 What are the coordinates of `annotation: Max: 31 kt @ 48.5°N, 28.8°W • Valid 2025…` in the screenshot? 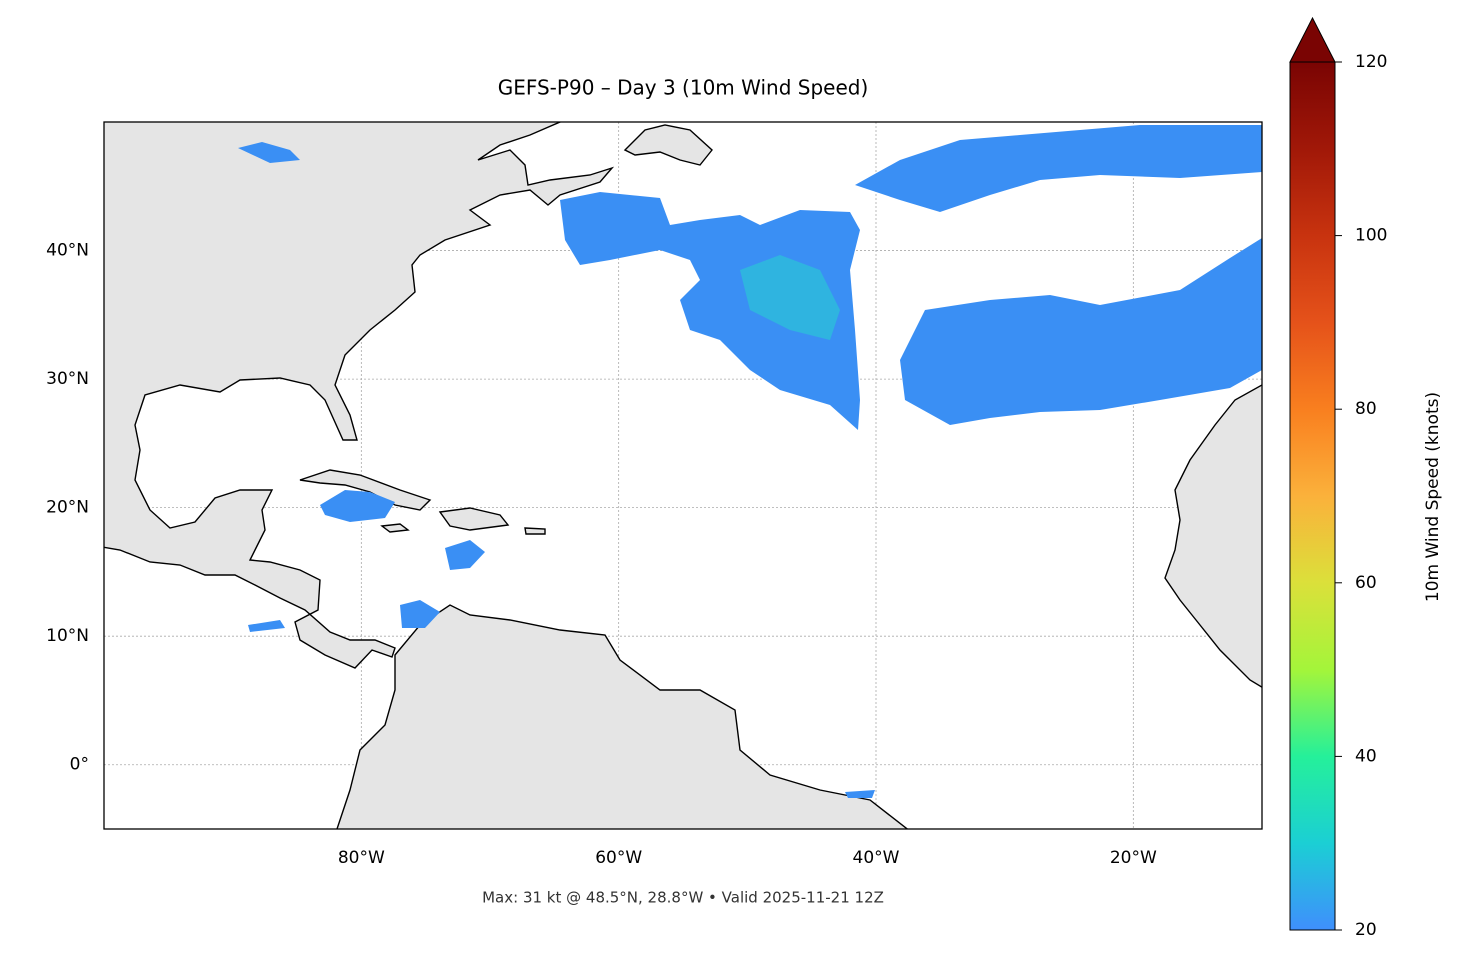 It's located at (683, 898).